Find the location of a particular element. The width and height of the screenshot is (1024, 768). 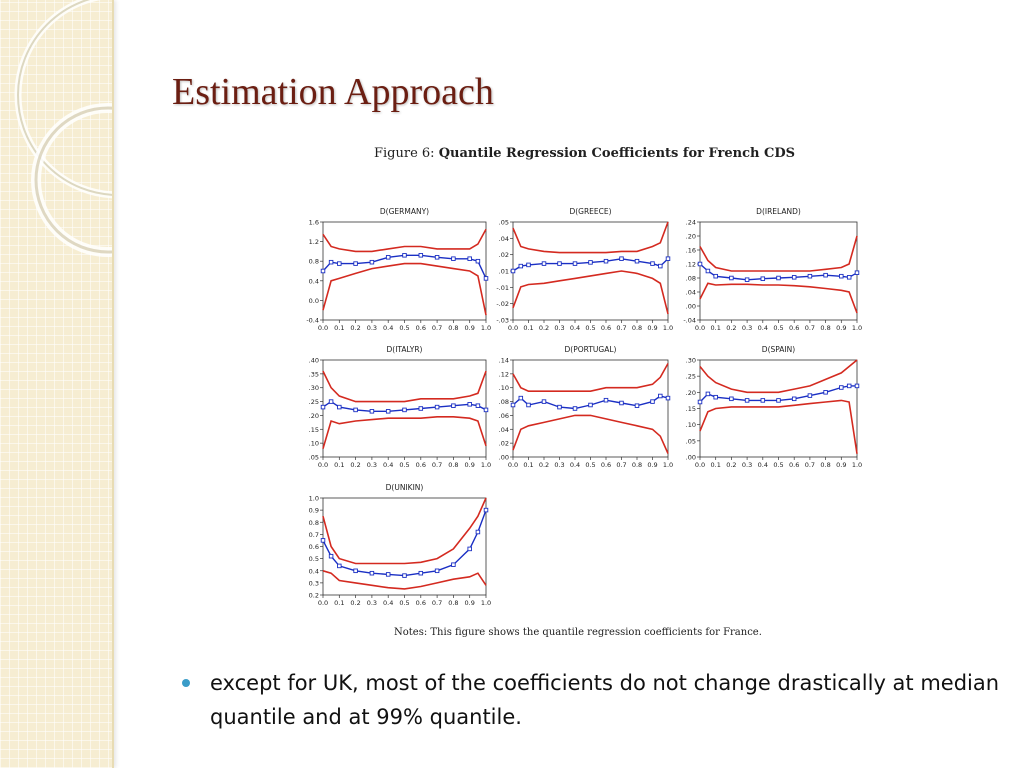

series-coef-line is located at coordinates (590, 265).